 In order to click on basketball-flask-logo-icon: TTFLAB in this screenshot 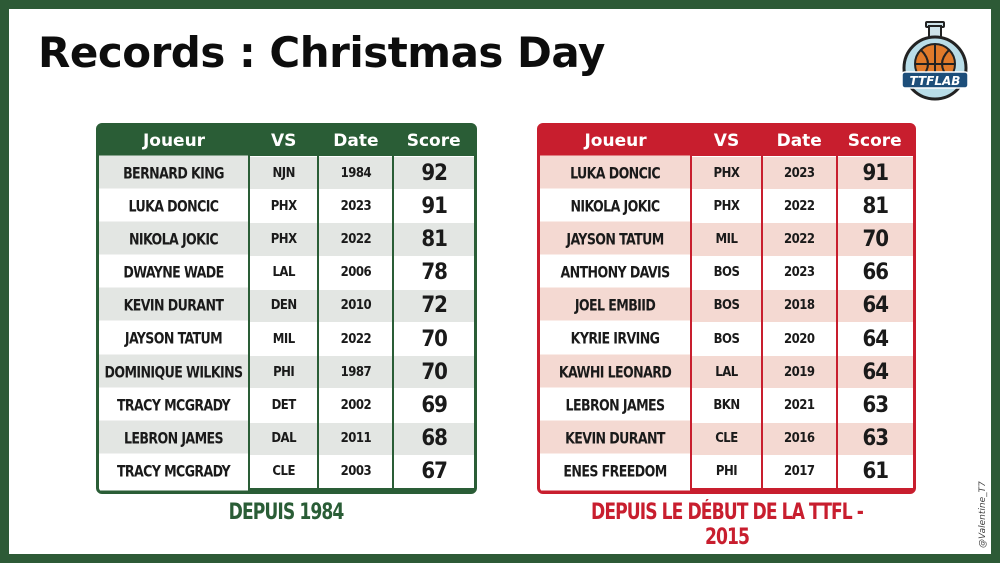, I will do `click(935, 61)`.